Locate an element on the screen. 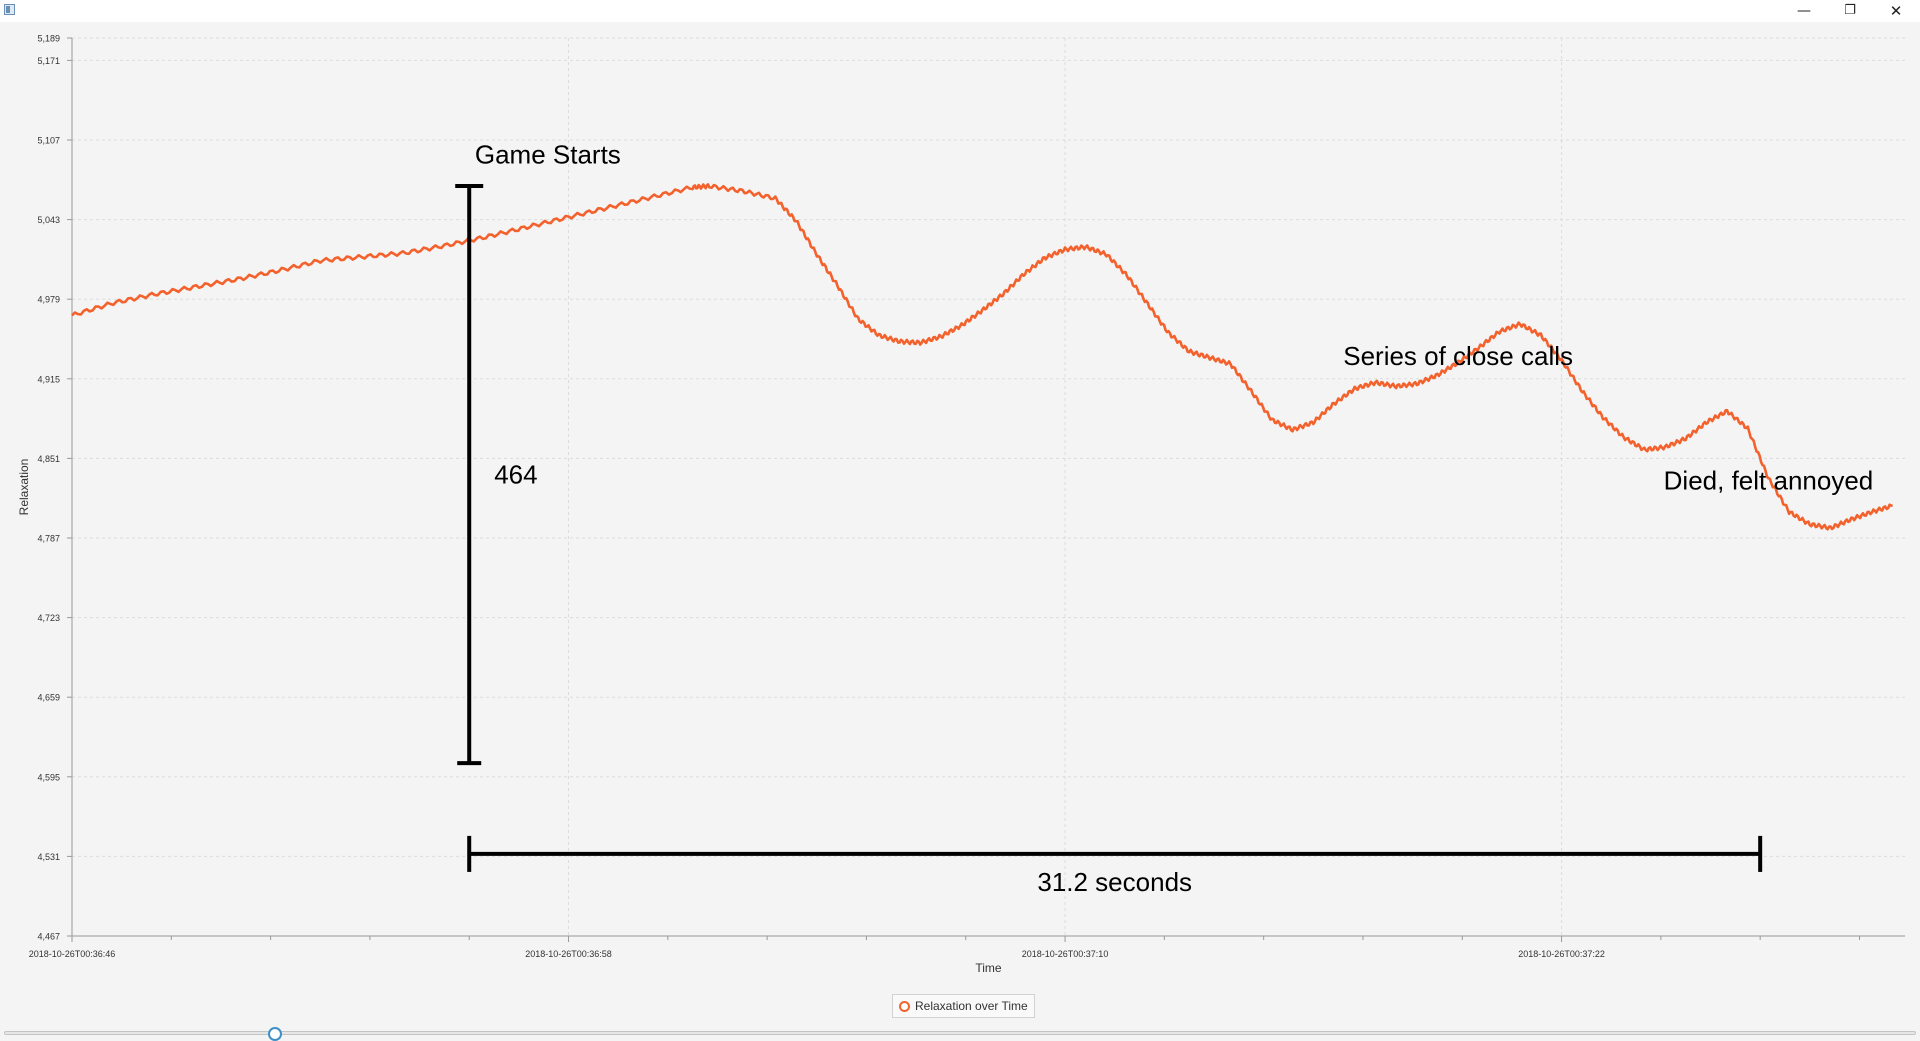 Image resolution: width=1920 pixels, height=1041 pixels. close-button: ✕ is located at coordinates (1896, 11).